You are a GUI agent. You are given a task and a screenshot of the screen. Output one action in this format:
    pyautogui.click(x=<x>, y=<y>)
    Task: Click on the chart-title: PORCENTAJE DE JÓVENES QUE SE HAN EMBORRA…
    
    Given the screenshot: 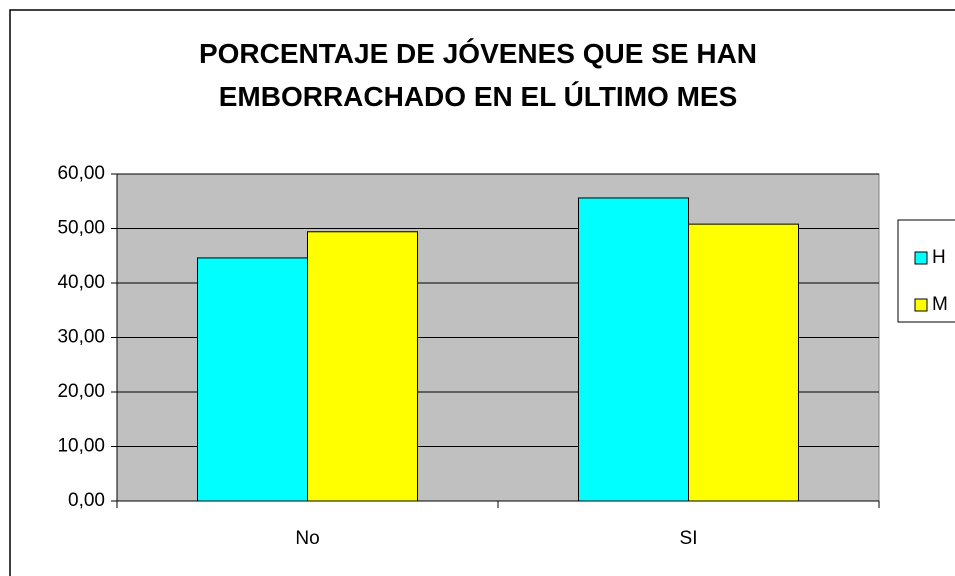 What is the action you would take?
    pyautogui.click(x=478, y=75)
    